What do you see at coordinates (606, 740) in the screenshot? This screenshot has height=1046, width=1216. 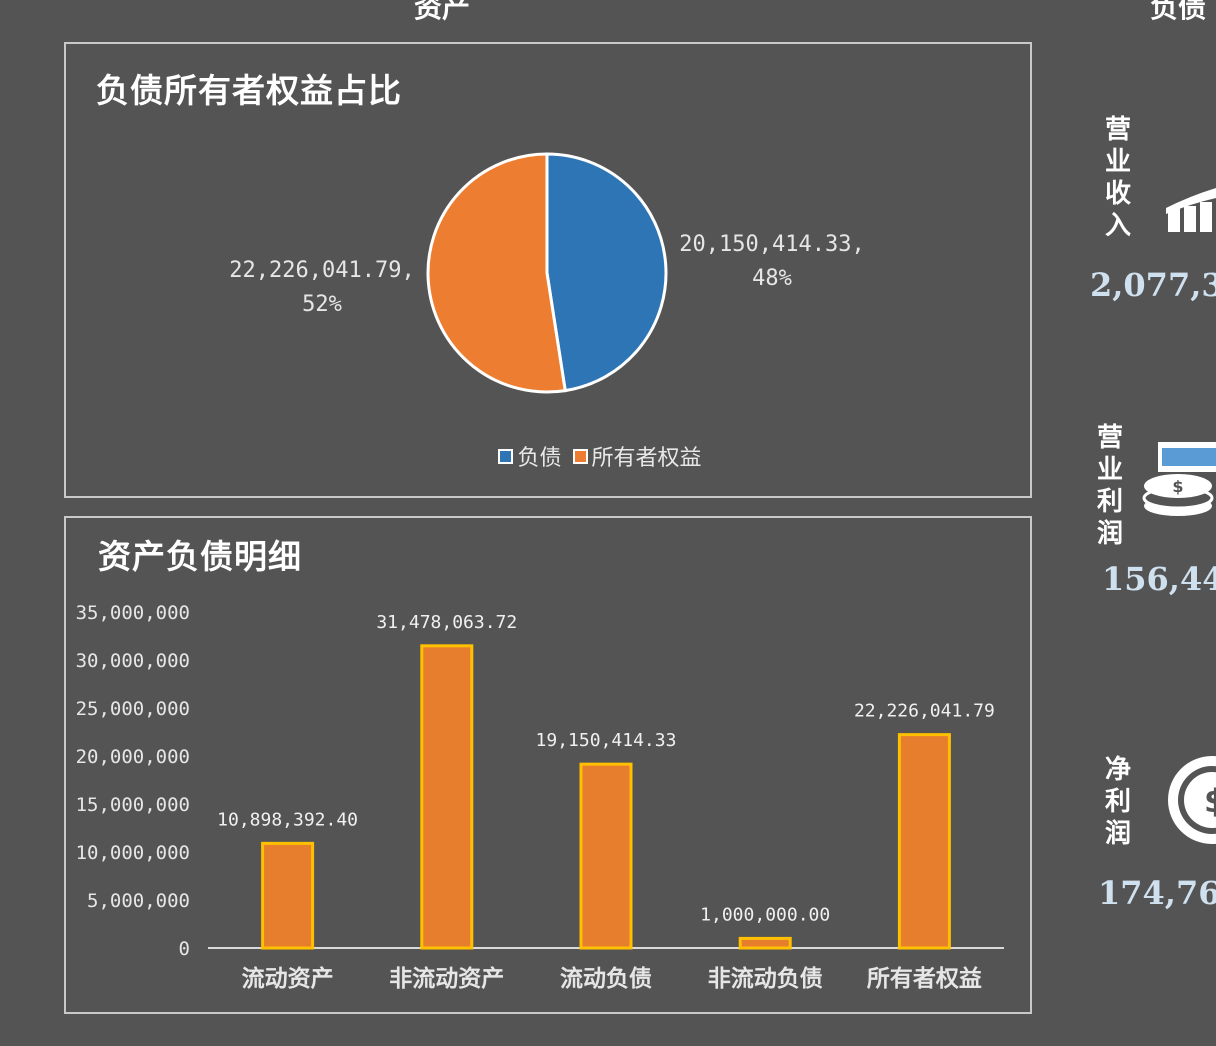 I see `bar-value-label: 19,150,414.33` at bounding box center [606, 740].